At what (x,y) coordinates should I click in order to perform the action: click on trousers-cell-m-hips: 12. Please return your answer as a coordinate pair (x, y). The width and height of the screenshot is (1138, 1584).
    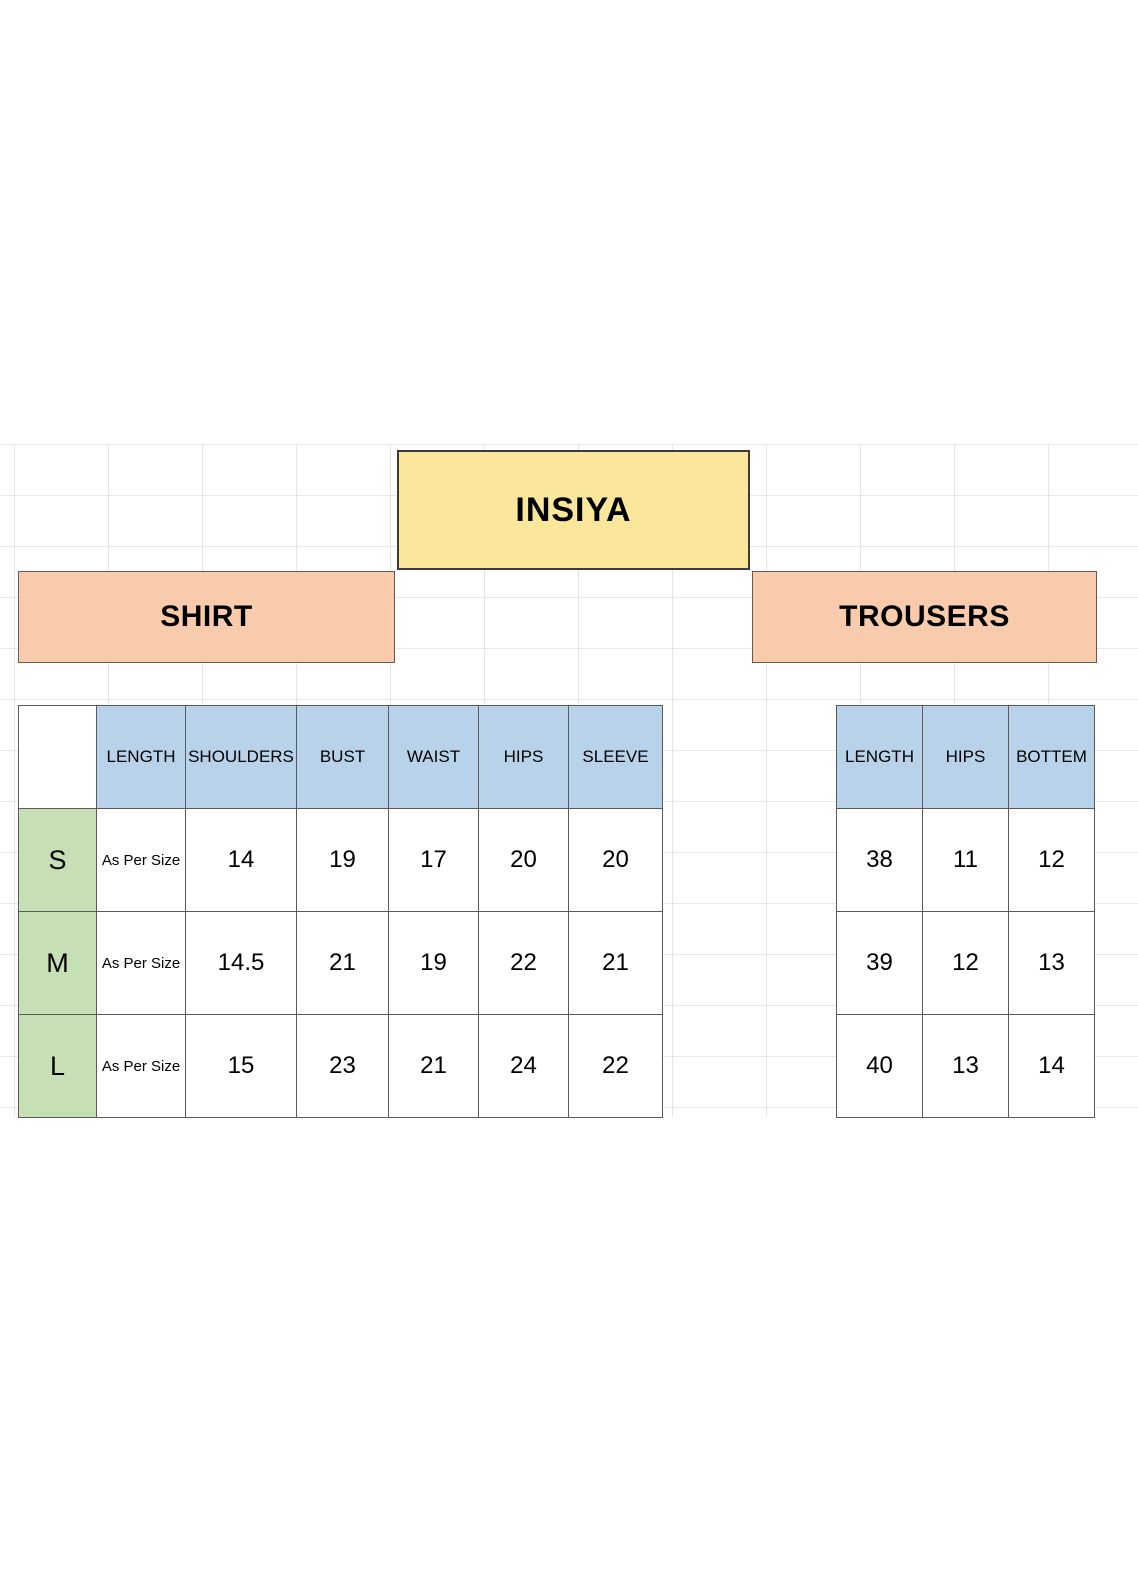
    Looking at the image, I should click on (965, 963).